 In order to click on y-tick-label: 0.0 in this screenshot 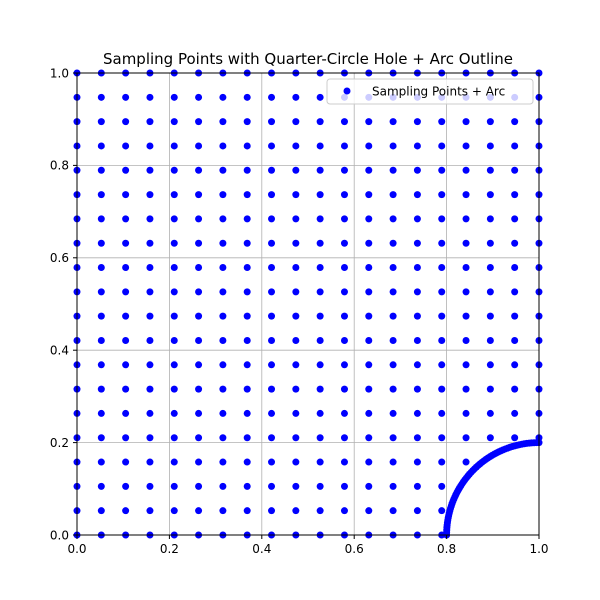, I will do `click(59, 535)`.